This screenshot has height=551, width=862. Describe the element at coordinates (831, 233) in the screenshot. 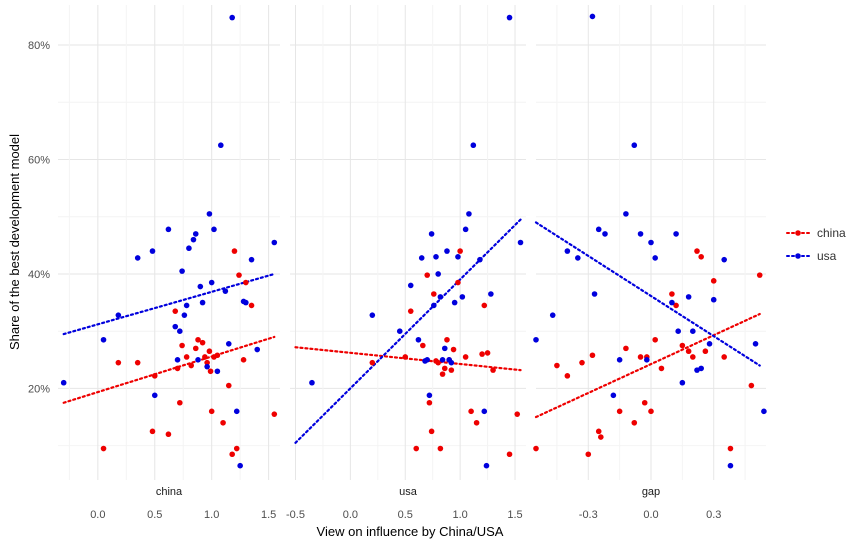

I see `legend-label-china: china` at that location.